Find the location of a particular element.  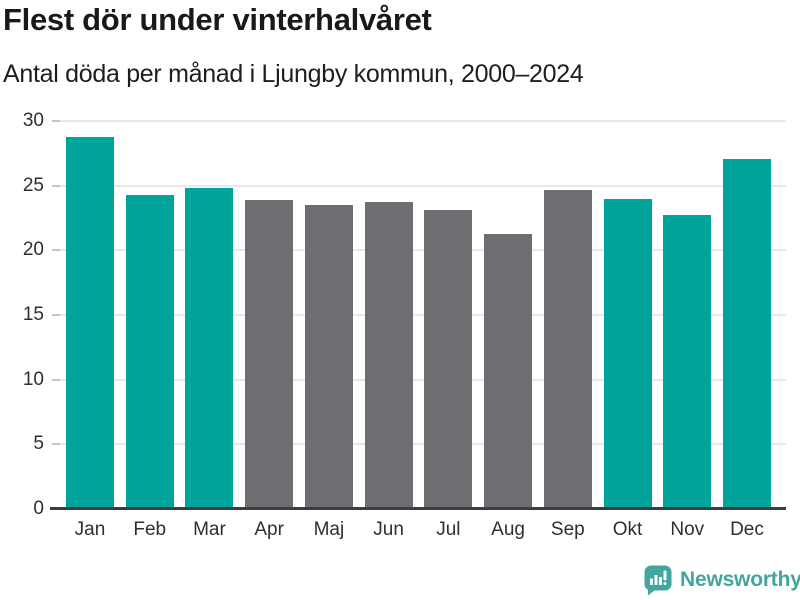

x-tick-label-nov: Nov is located at coordinates (687, 529).